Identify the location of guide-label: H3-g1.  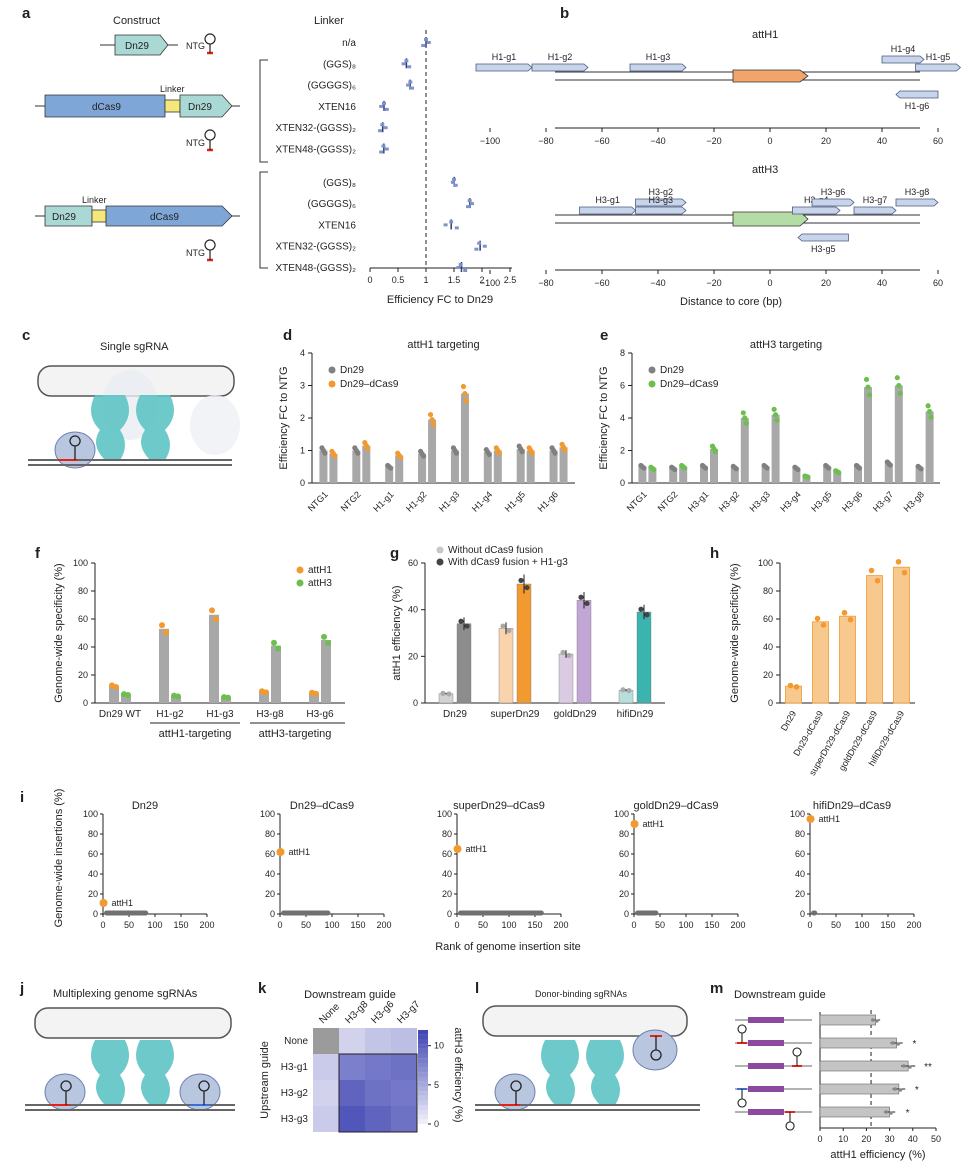
(607, 200).